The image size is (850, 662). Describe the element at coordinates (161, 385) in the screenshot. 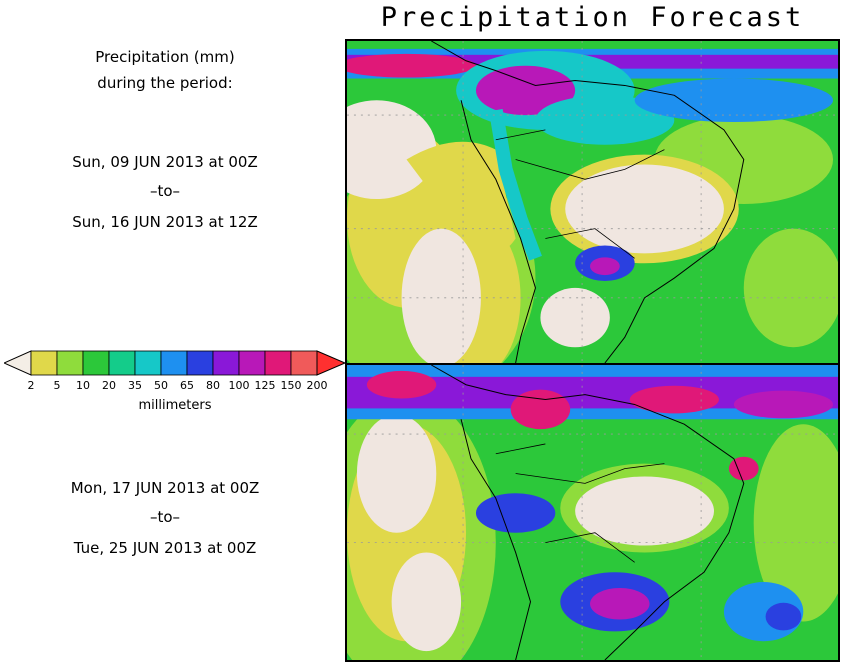

I see `colorbar-tick-label: 50` at that location.